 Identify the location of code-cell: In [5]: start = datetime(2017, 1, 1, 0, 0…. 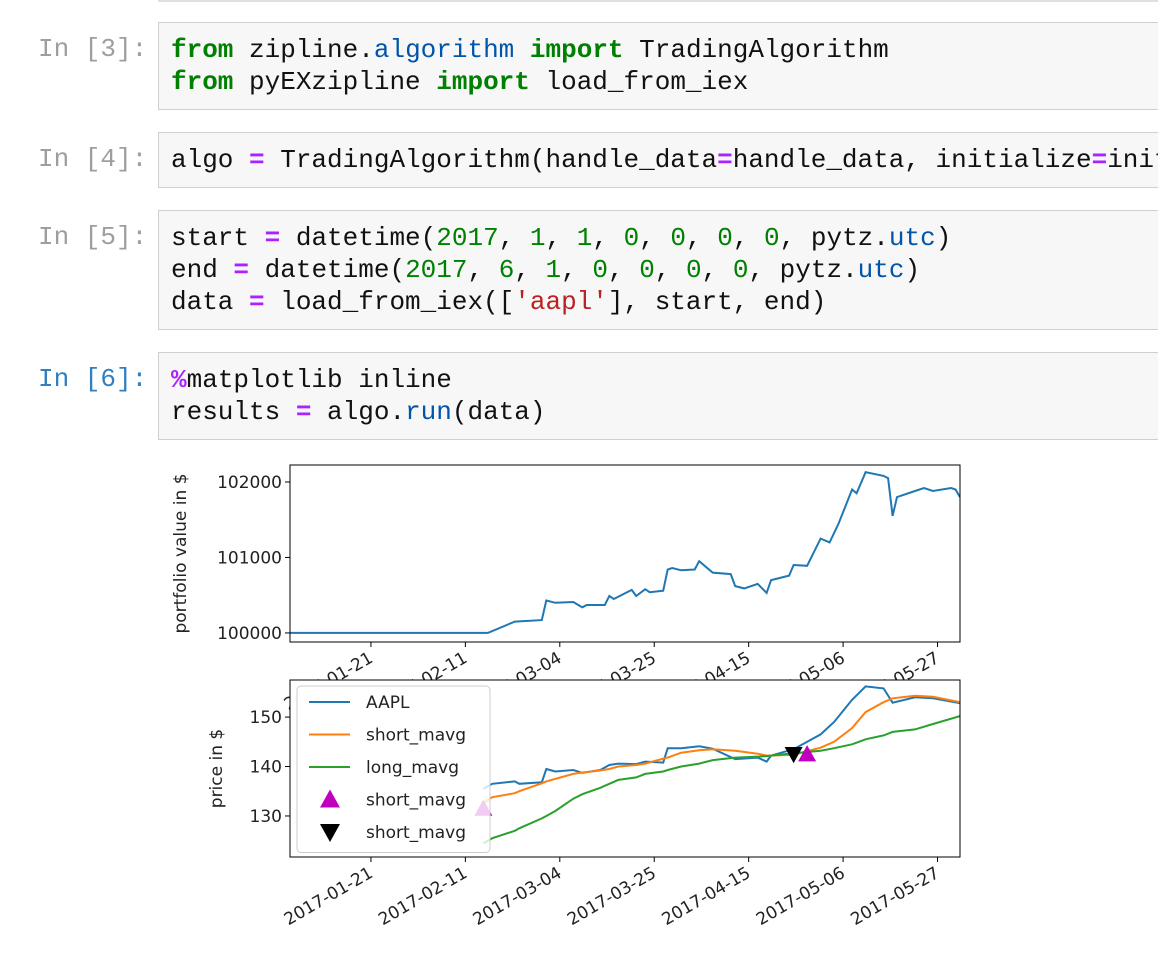
(579, 270).